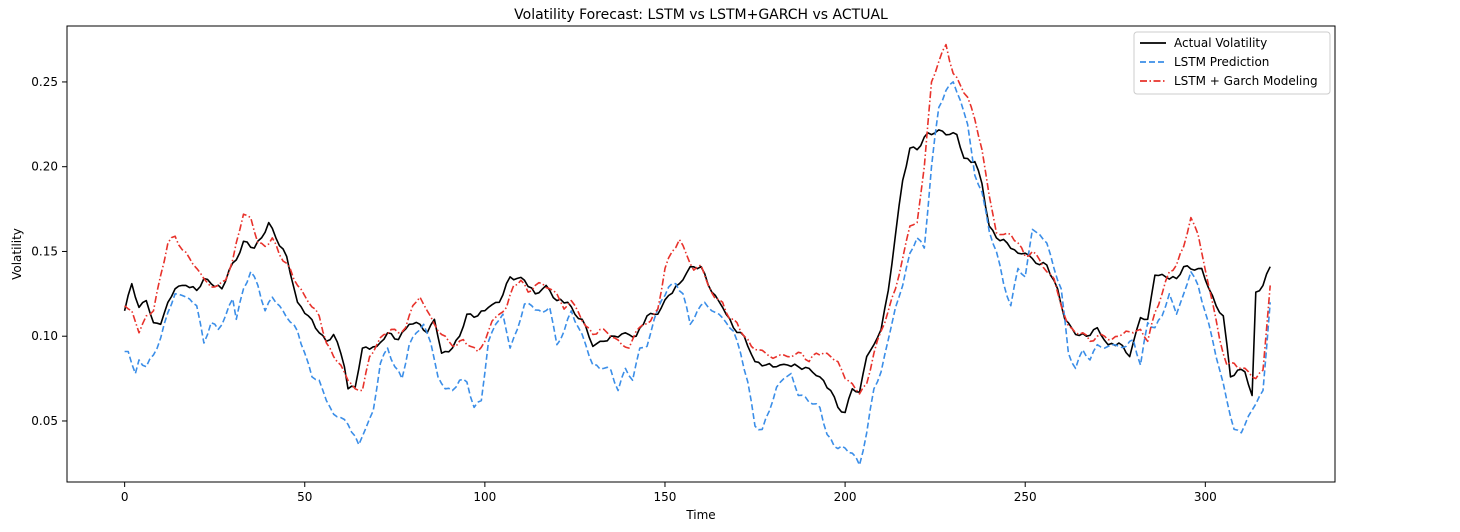  I want to click on legend-label-actual: Actual Volatility, so click(1220, 43).